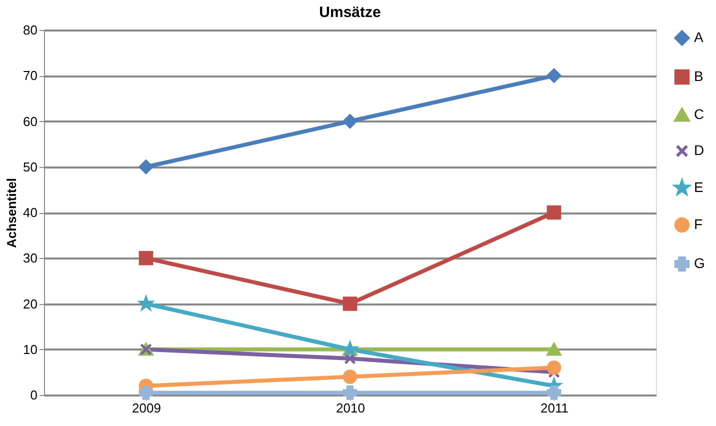 The height and width of the screenshot is (426, 716). Describe the element at coordinates (34, 395) in the screenshot. I see `y-tick-label: 0` at that location.